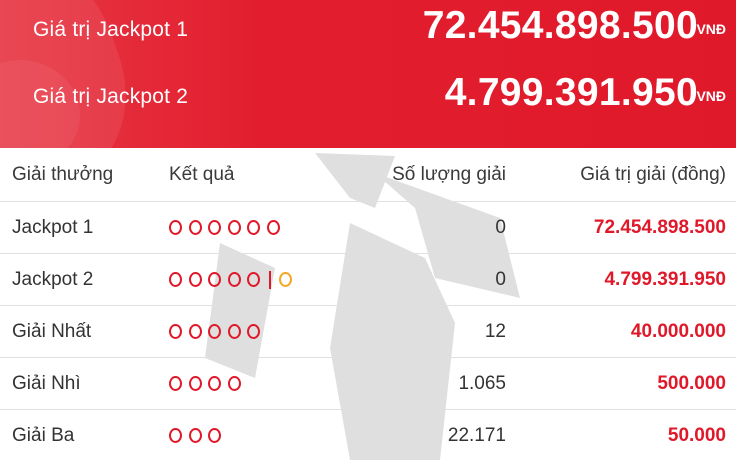 The image size is (736, 460). Describe the element at coordinates (495, 331) in the screenshot. I see `prize-count: 12` at that location.